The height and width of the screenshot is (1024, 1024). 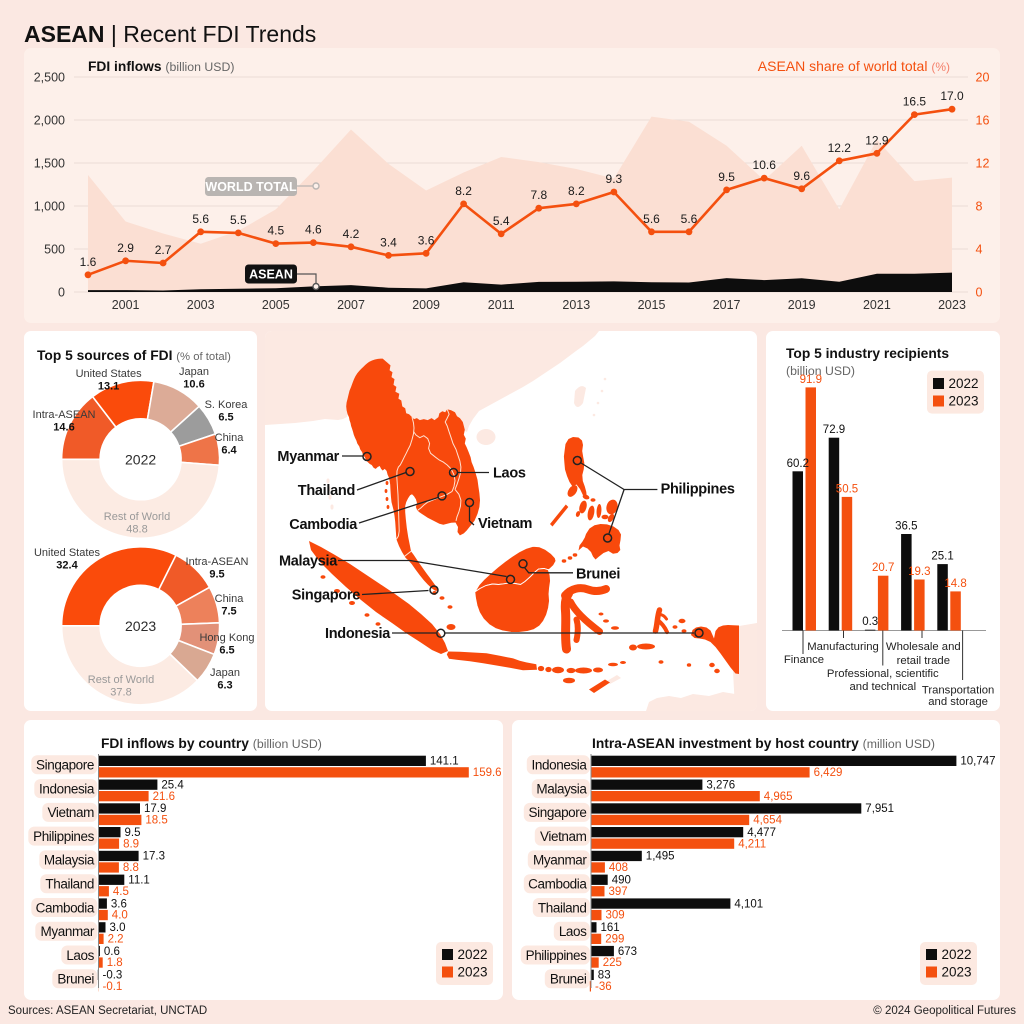 What do you see at coordinates (49, 78) in the screenshot?
I see `svg-text: 2,500` at bounding box center [49, 78].